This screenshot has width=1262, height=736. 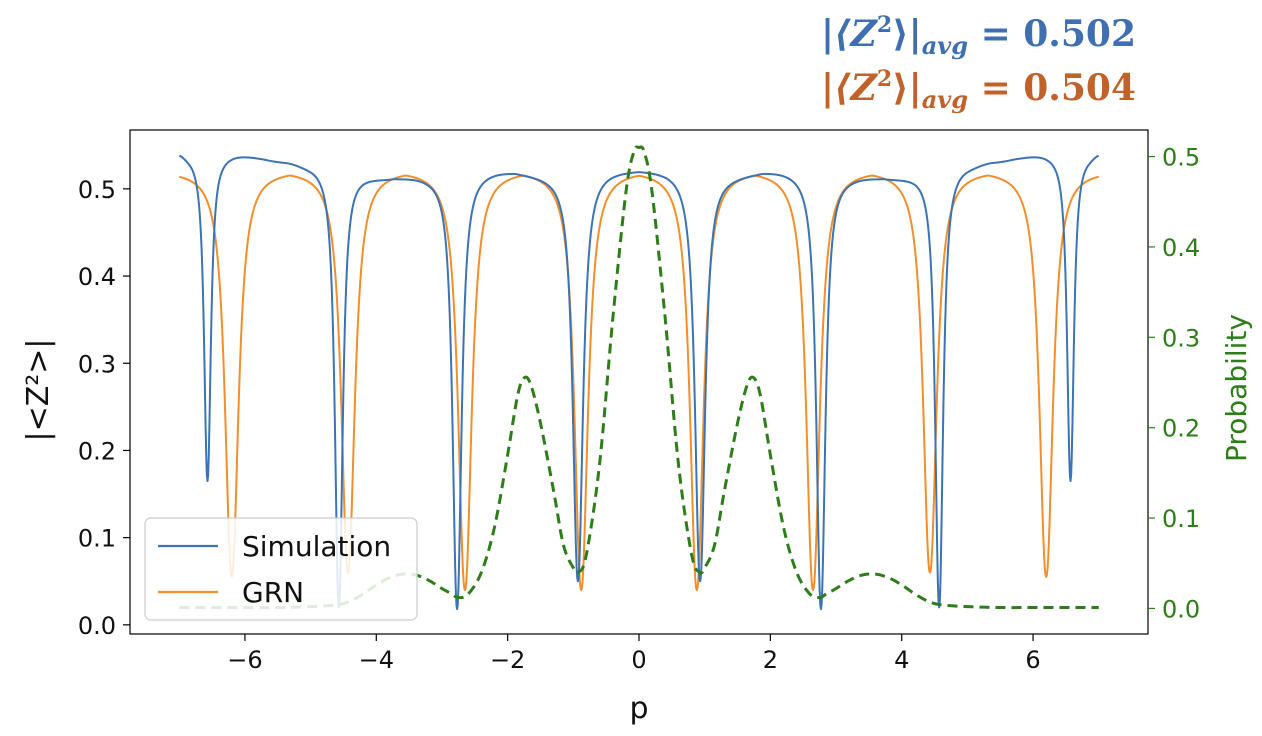 What do you see at coordinates (97, 190) in the screenshot?
I see `y-tick-label: 0.5` at bounding box center [97, 190].